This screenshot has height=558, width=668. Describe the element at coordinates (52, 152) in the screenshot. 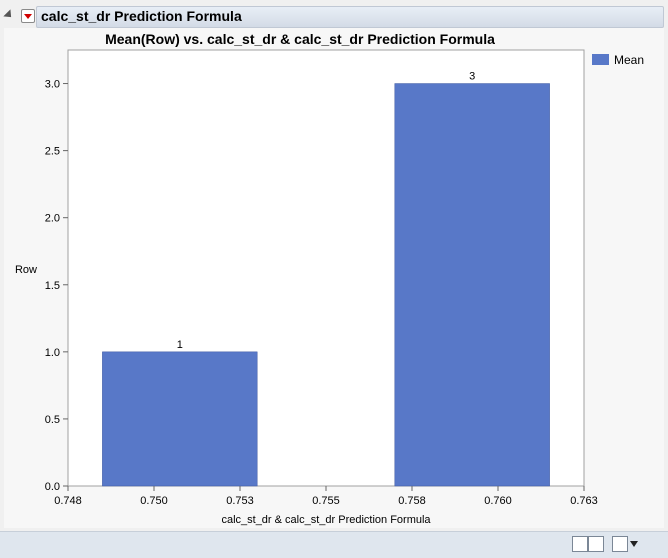

I see `y-tick-label: 2.5` at that location.